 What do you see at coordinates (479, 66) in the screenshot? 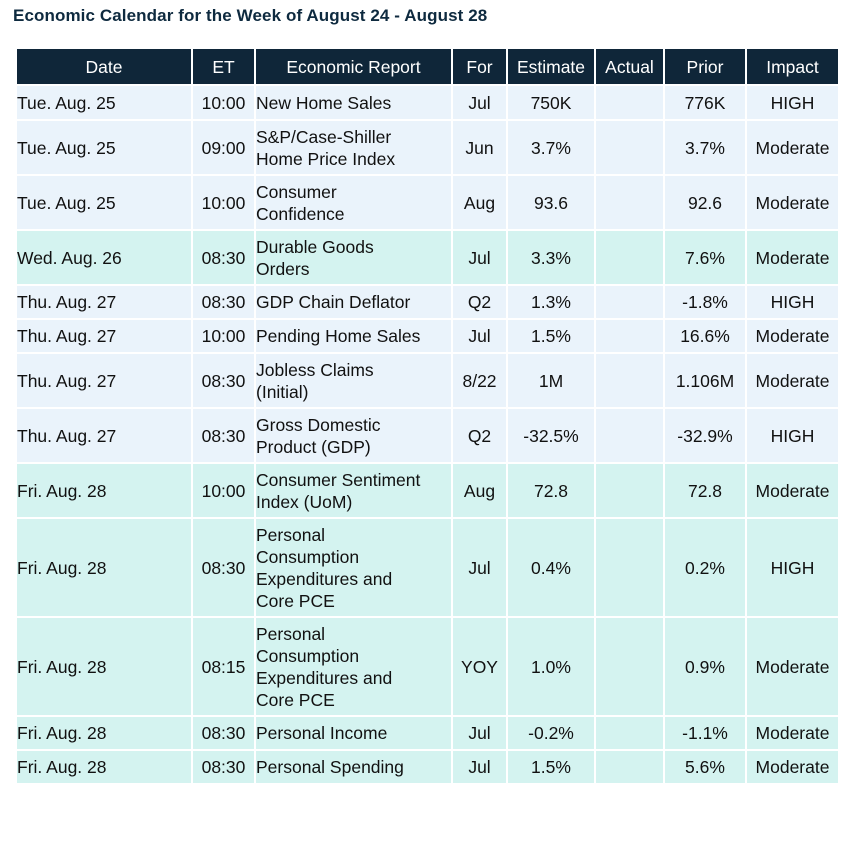
I see `column-header-for: For` at bounding box center [479, 66].